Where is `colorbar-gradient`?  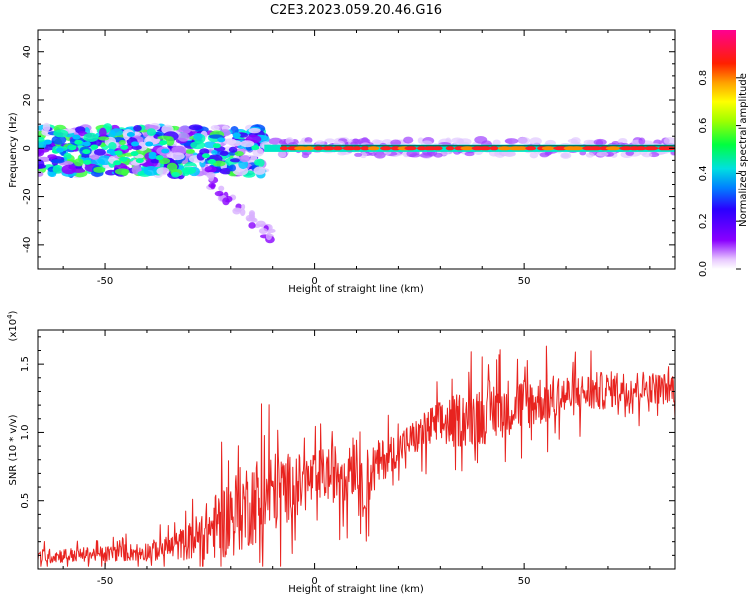 colorbar-gradient is located at coordinates (724, 149).